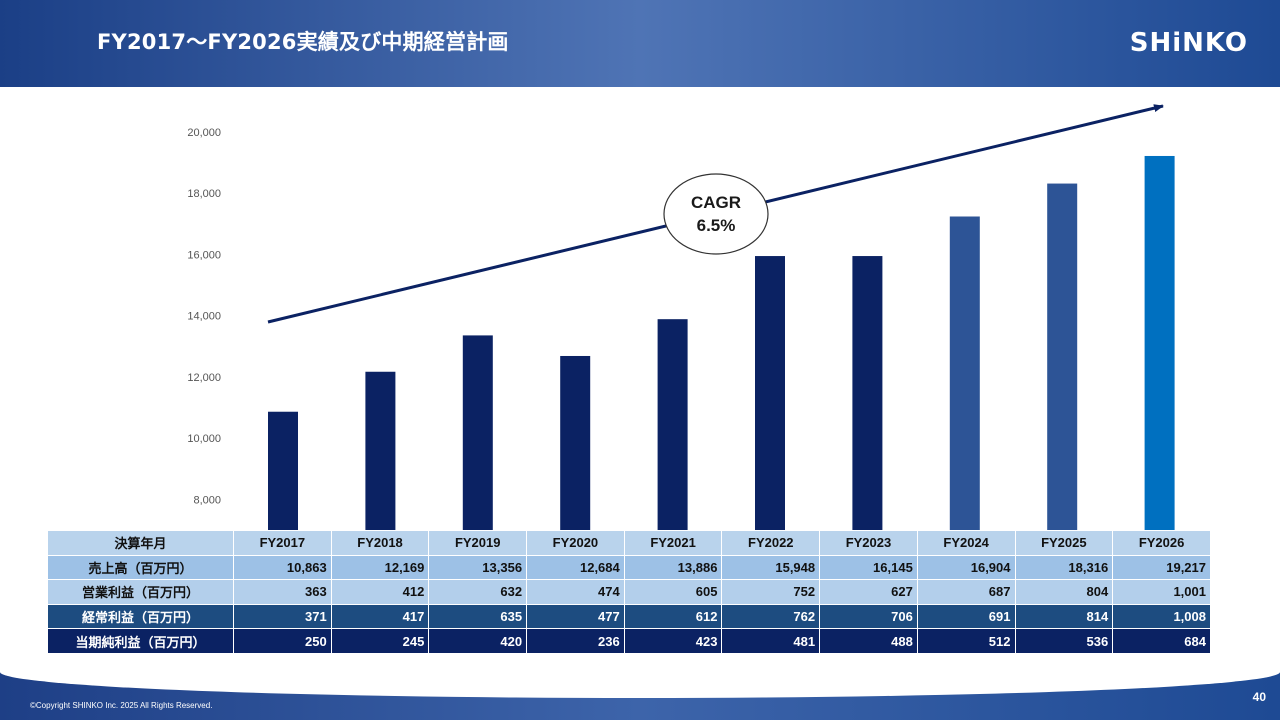 The image size is (1280, 720). Describe the element at coordinates (207, 500) in the screenshot. I see `y-tick-label: 8,000` at that location.